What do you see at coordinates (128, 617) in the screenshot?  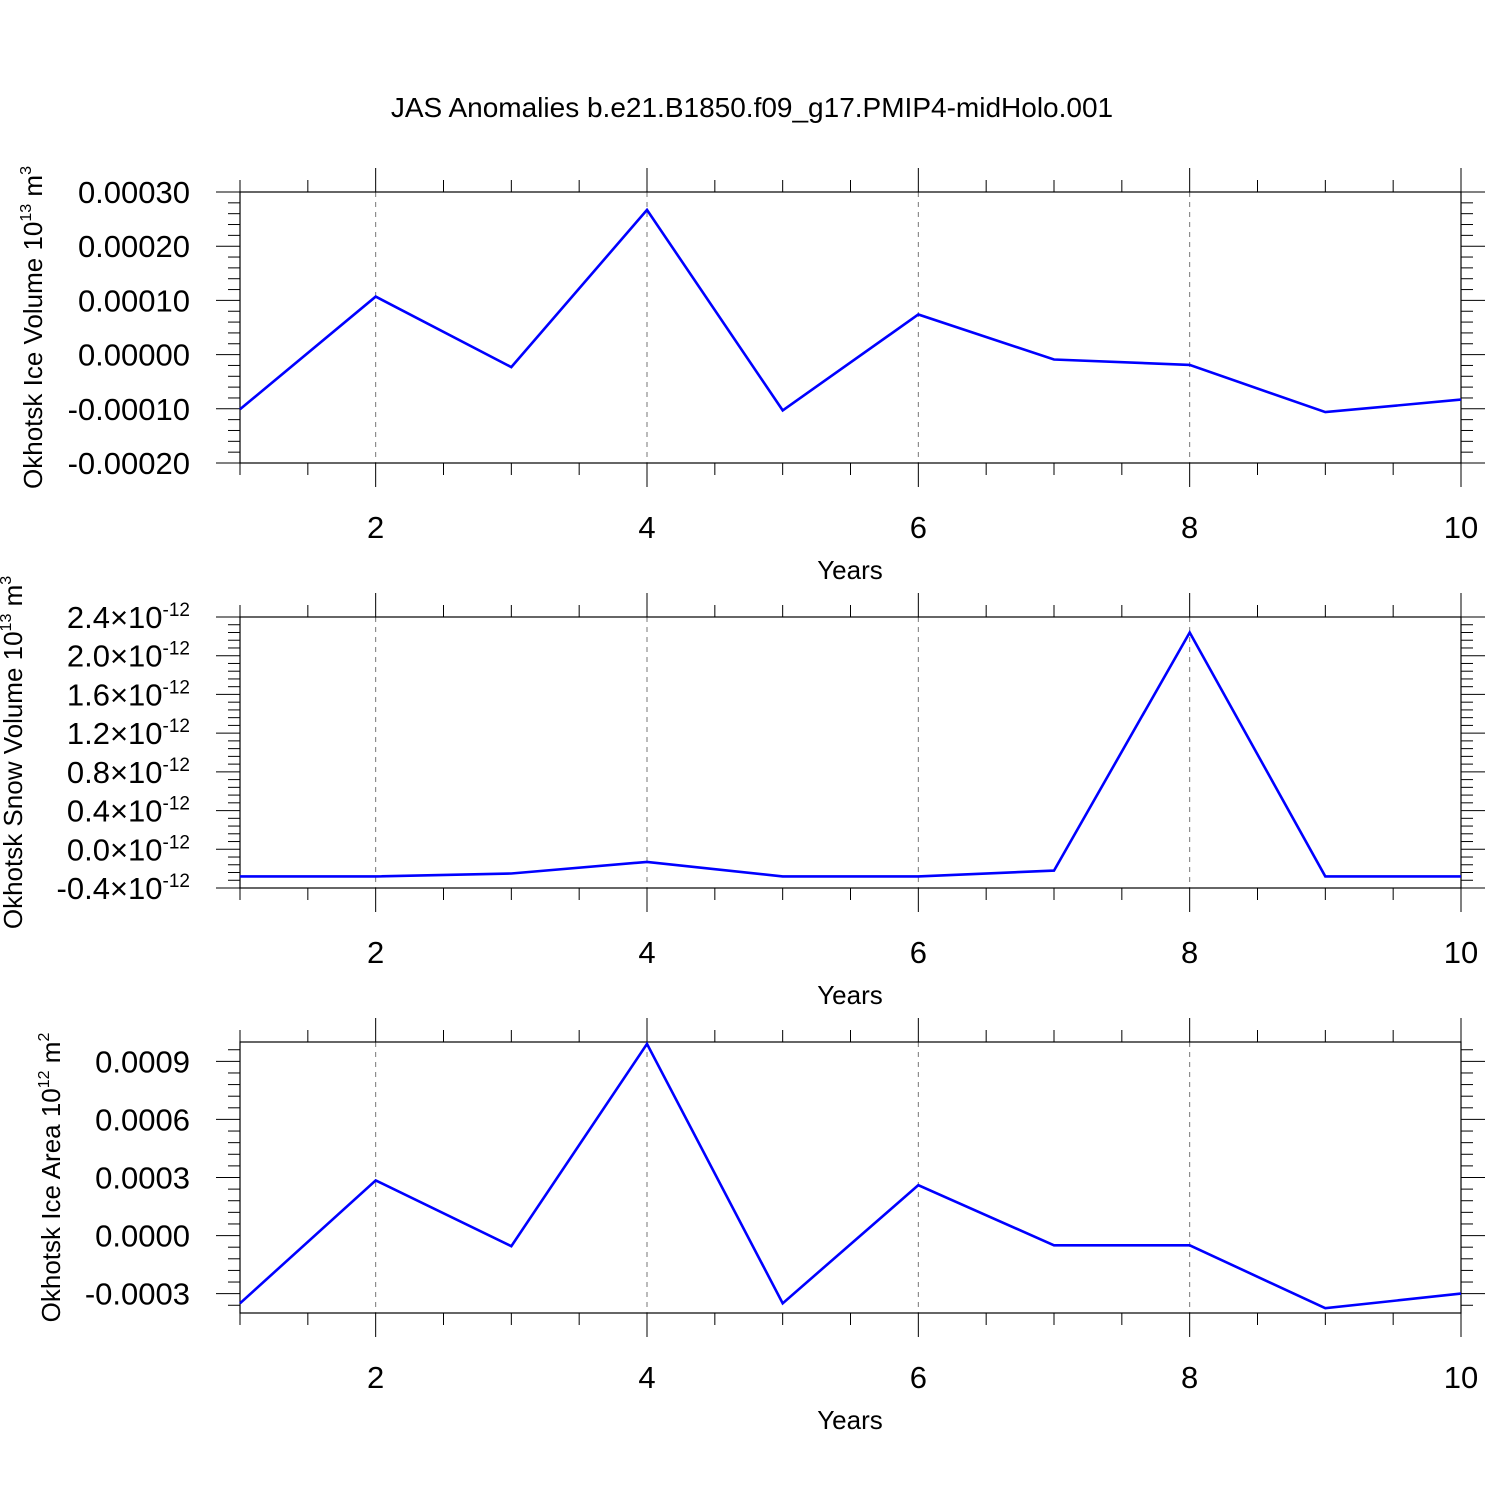 I see `y-tick-label: 2.4×10⁻¹²` at bounding box center [128, 617].